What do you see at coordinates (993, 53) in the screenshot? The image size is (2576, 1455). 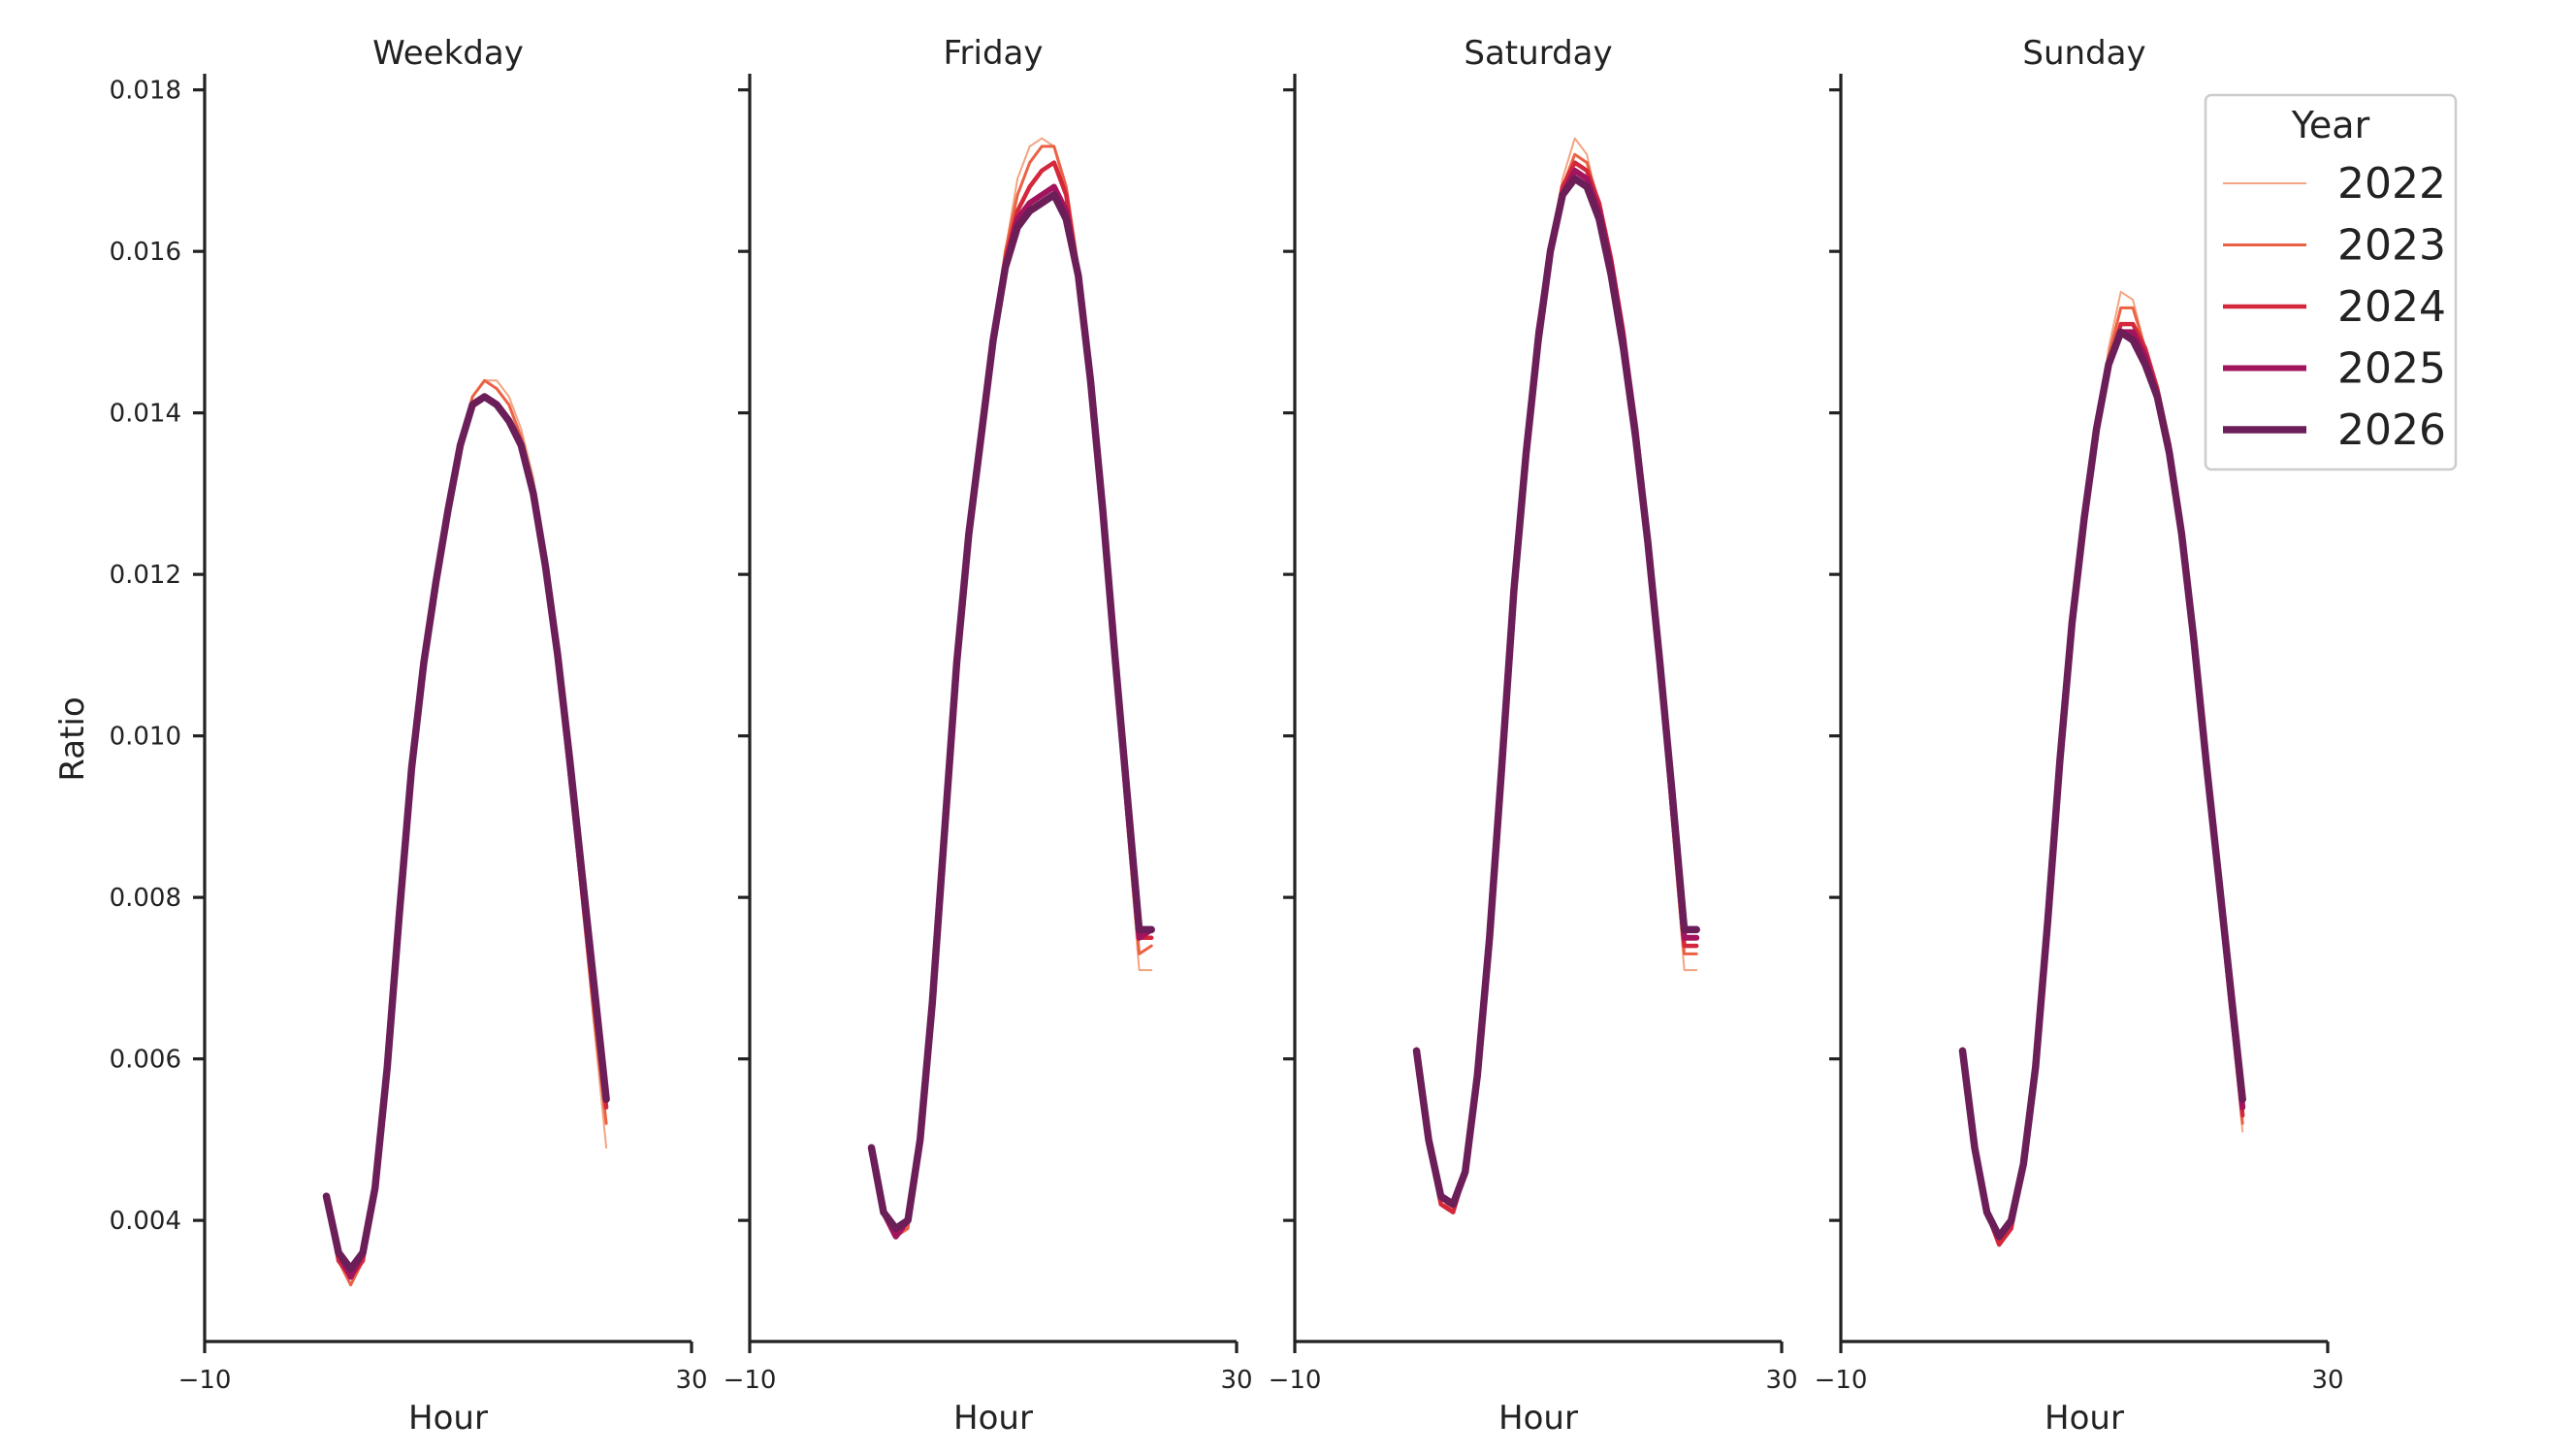 I see `panel-title: Friday` at bounding box center [993, 53].